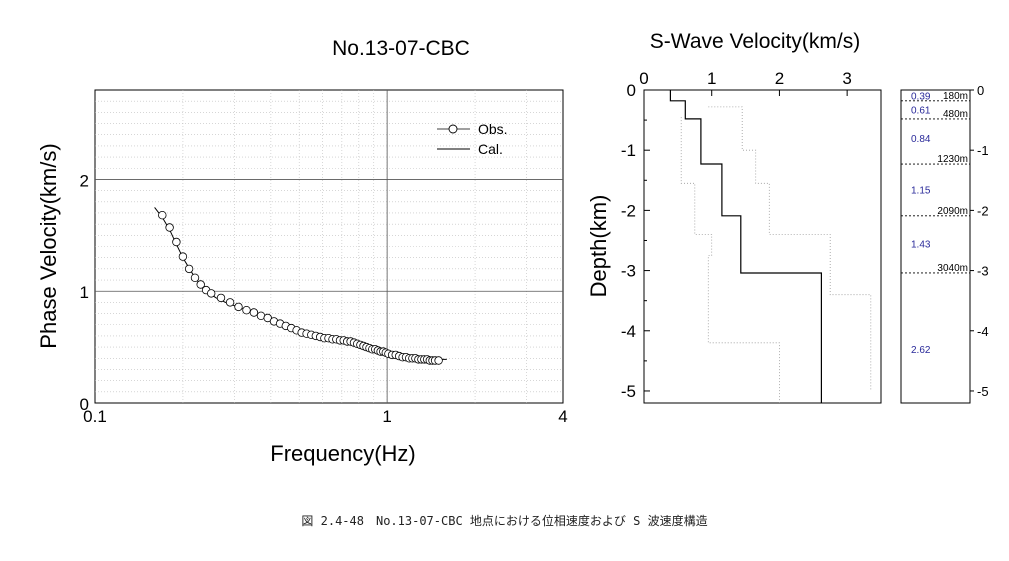 The image size is (1009, 561). Describe the element at coordinates (846, 78) in the screenshot. I see `x-tick-label: 3` at that location.